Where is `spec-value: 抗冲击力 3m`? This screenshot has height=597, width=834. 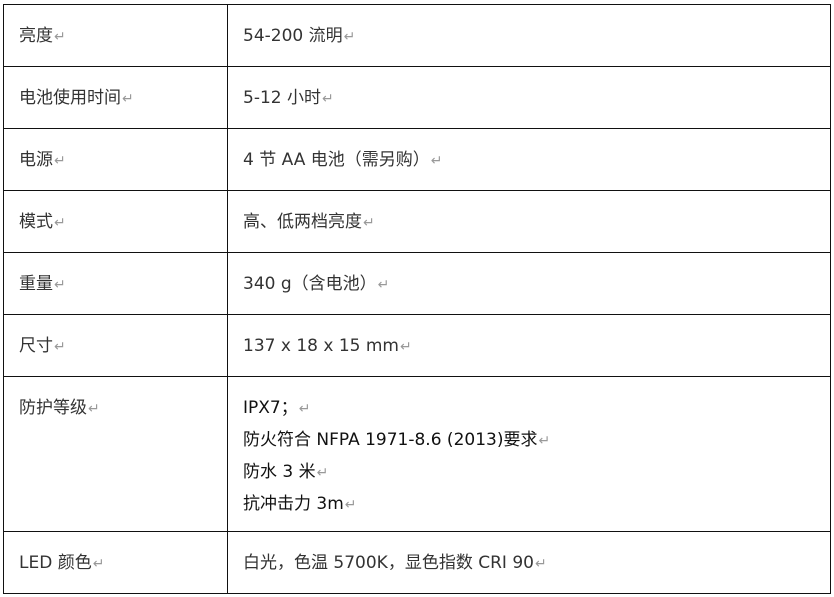 spec-value: 抗冲击力 3m is located at coordinates (293, 504).